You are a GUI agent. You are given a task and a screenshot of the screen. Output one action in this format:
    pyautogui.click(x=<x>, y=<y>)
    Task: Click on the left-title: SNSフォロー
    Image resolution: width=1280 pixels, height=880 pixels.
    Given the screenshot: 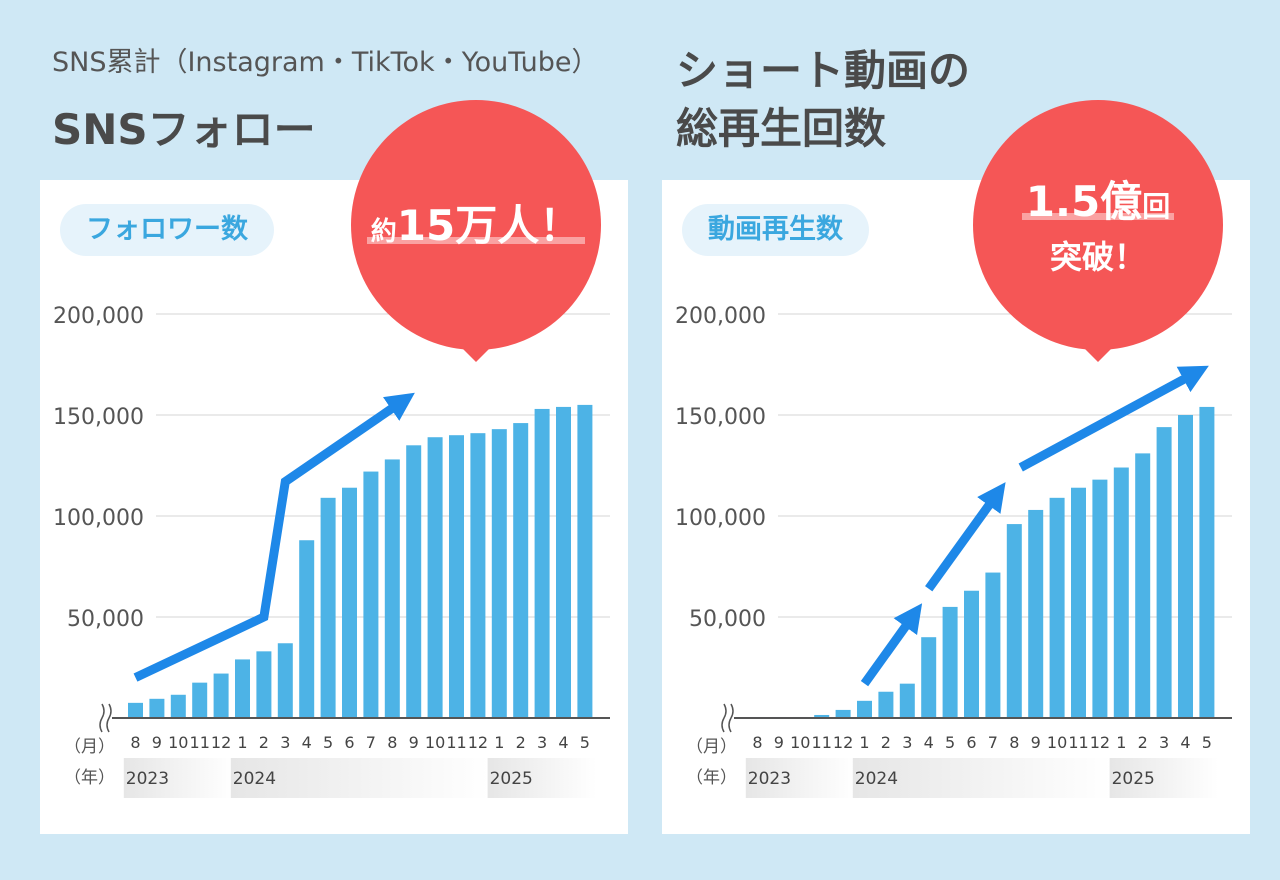 What is the action you would take?
    pyautogui.click(x=184, y=129)
    